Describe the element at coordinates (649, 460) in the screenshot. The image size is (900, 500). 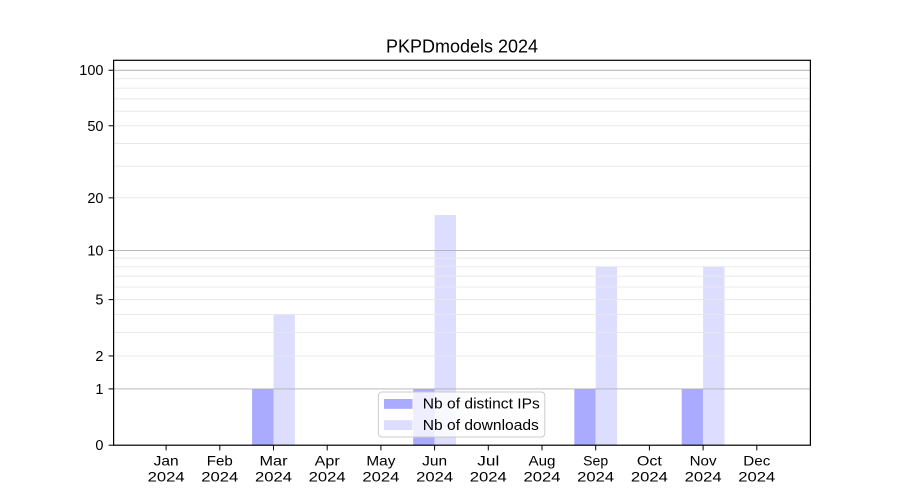
I see `svg-text: Oct` at that location.